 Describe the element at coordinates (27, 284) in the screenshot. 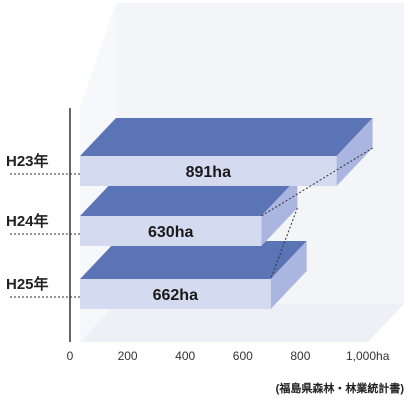

I see `category-label: H25年` at that location.